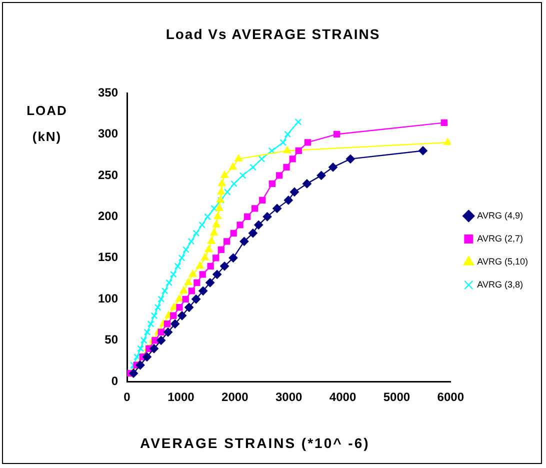  Describe the element at coordinates (108, 298) in the screenshot. I see `y-tick-label: 100` at that location.